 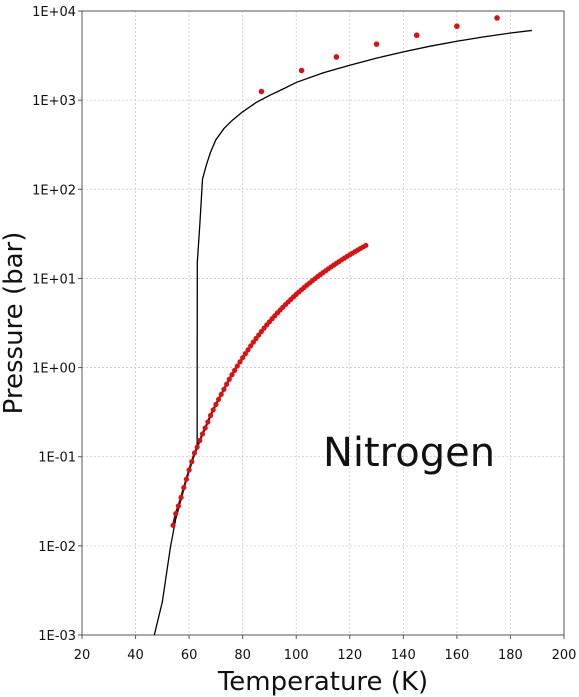 What do you see at coordinates (564, 655) in the screenshot?
I see `x-tick-label: 200` at bounding box center [564, 655].